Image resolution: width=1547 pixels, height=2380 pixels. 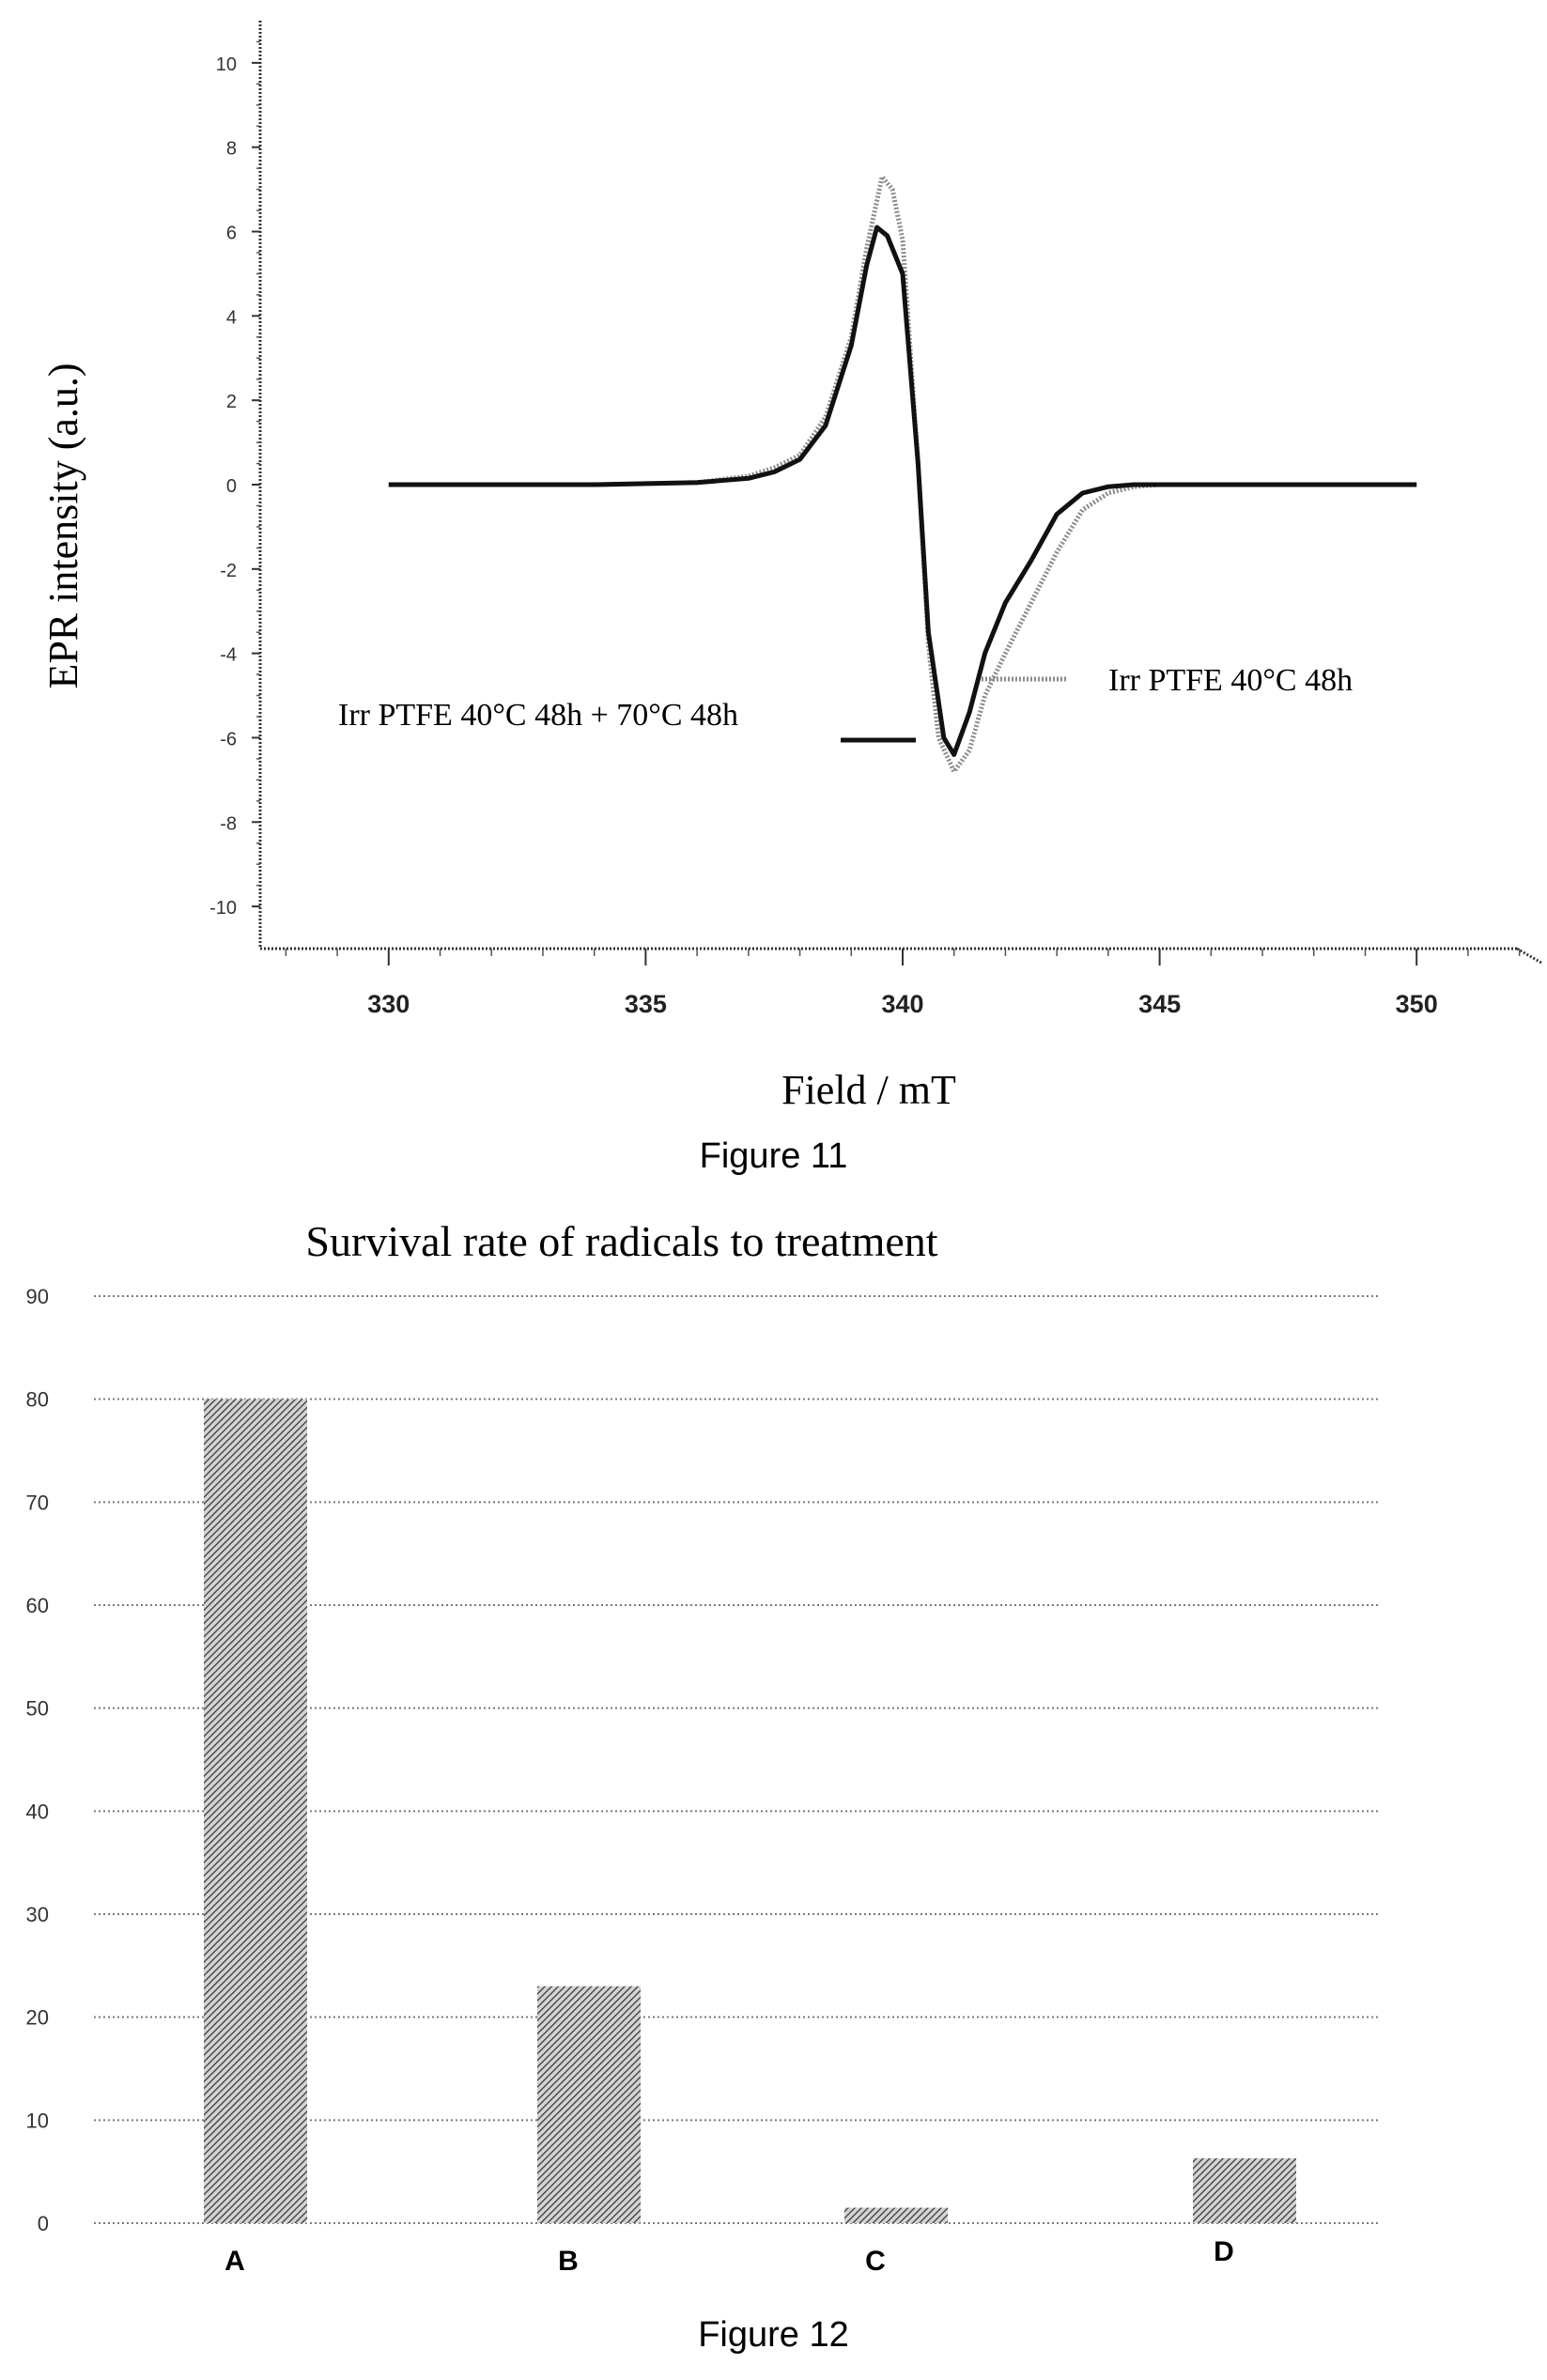 What do you see at coordinates (1224, 2251) in the screenshot?
I see `bar-x-tick-label: D` at bounding box center [1224, 2251].